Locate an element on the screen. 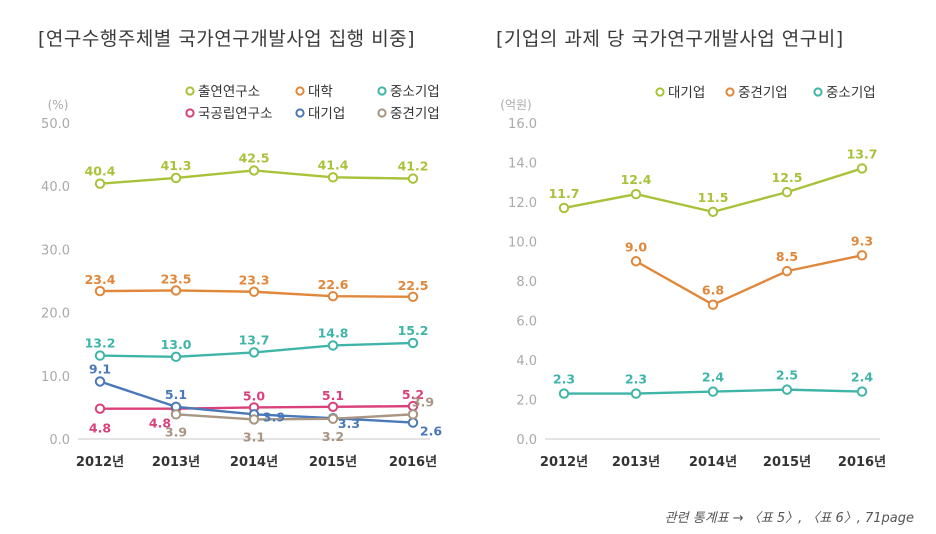 This screenshot has height=534, width=936. y-axis-unit-0: (%) is located at coordinates (58, 105).